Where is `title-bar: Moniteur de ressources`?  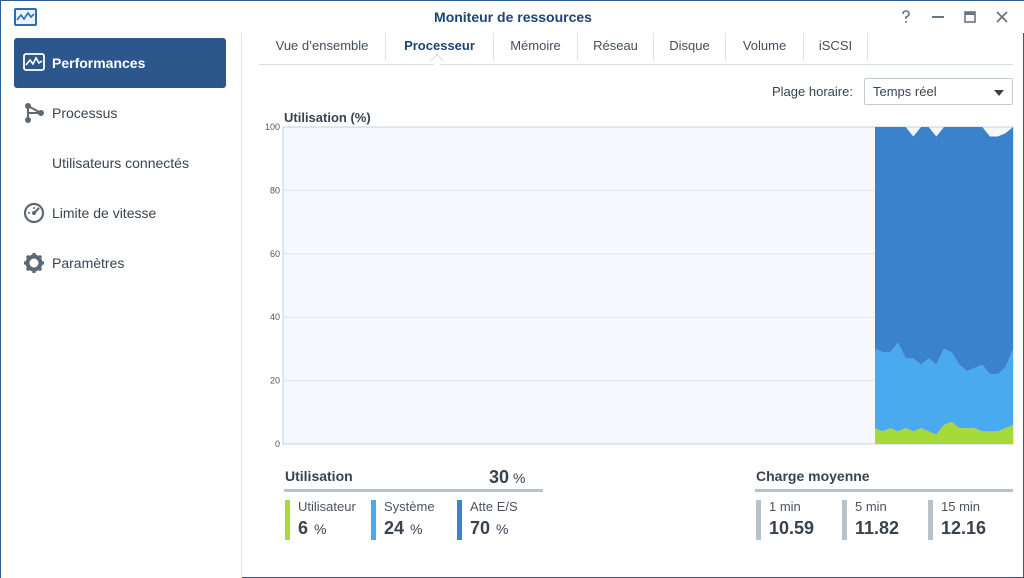
title-bar: Moniteur de ressources is located at coordinates (512, 17).